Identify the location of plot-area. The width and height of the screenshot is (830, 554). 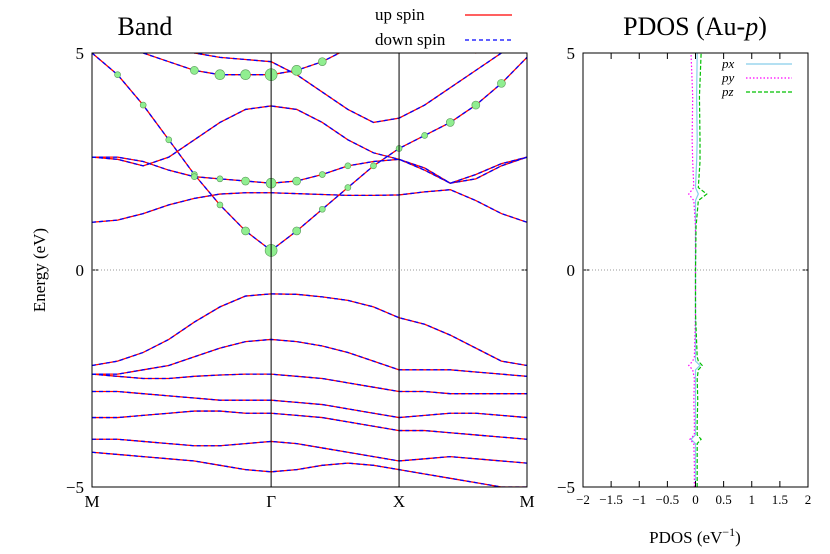
(697, 270).